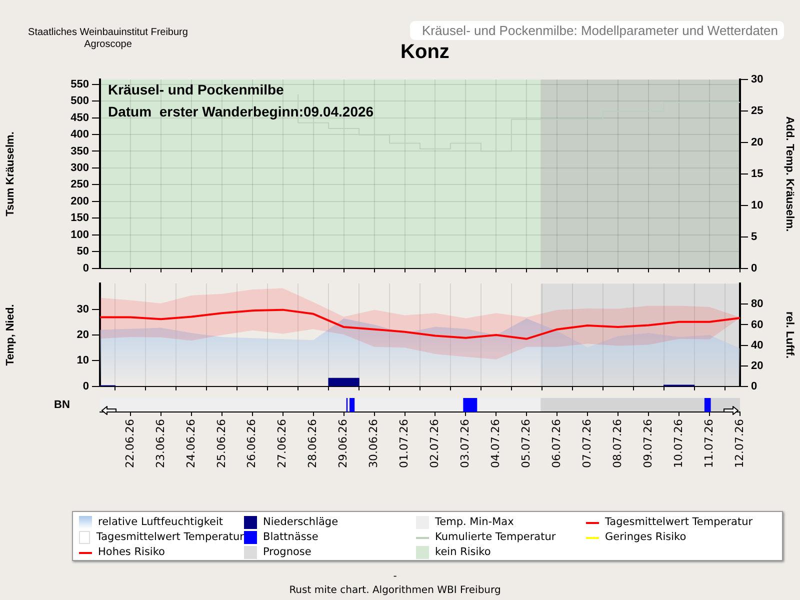 The width and height of the screenshot is (800, 600). What do you see at coordinates (79, 218) in the screenshot?
I see `y-tick-label: 150` at bounding box center [79, 218].